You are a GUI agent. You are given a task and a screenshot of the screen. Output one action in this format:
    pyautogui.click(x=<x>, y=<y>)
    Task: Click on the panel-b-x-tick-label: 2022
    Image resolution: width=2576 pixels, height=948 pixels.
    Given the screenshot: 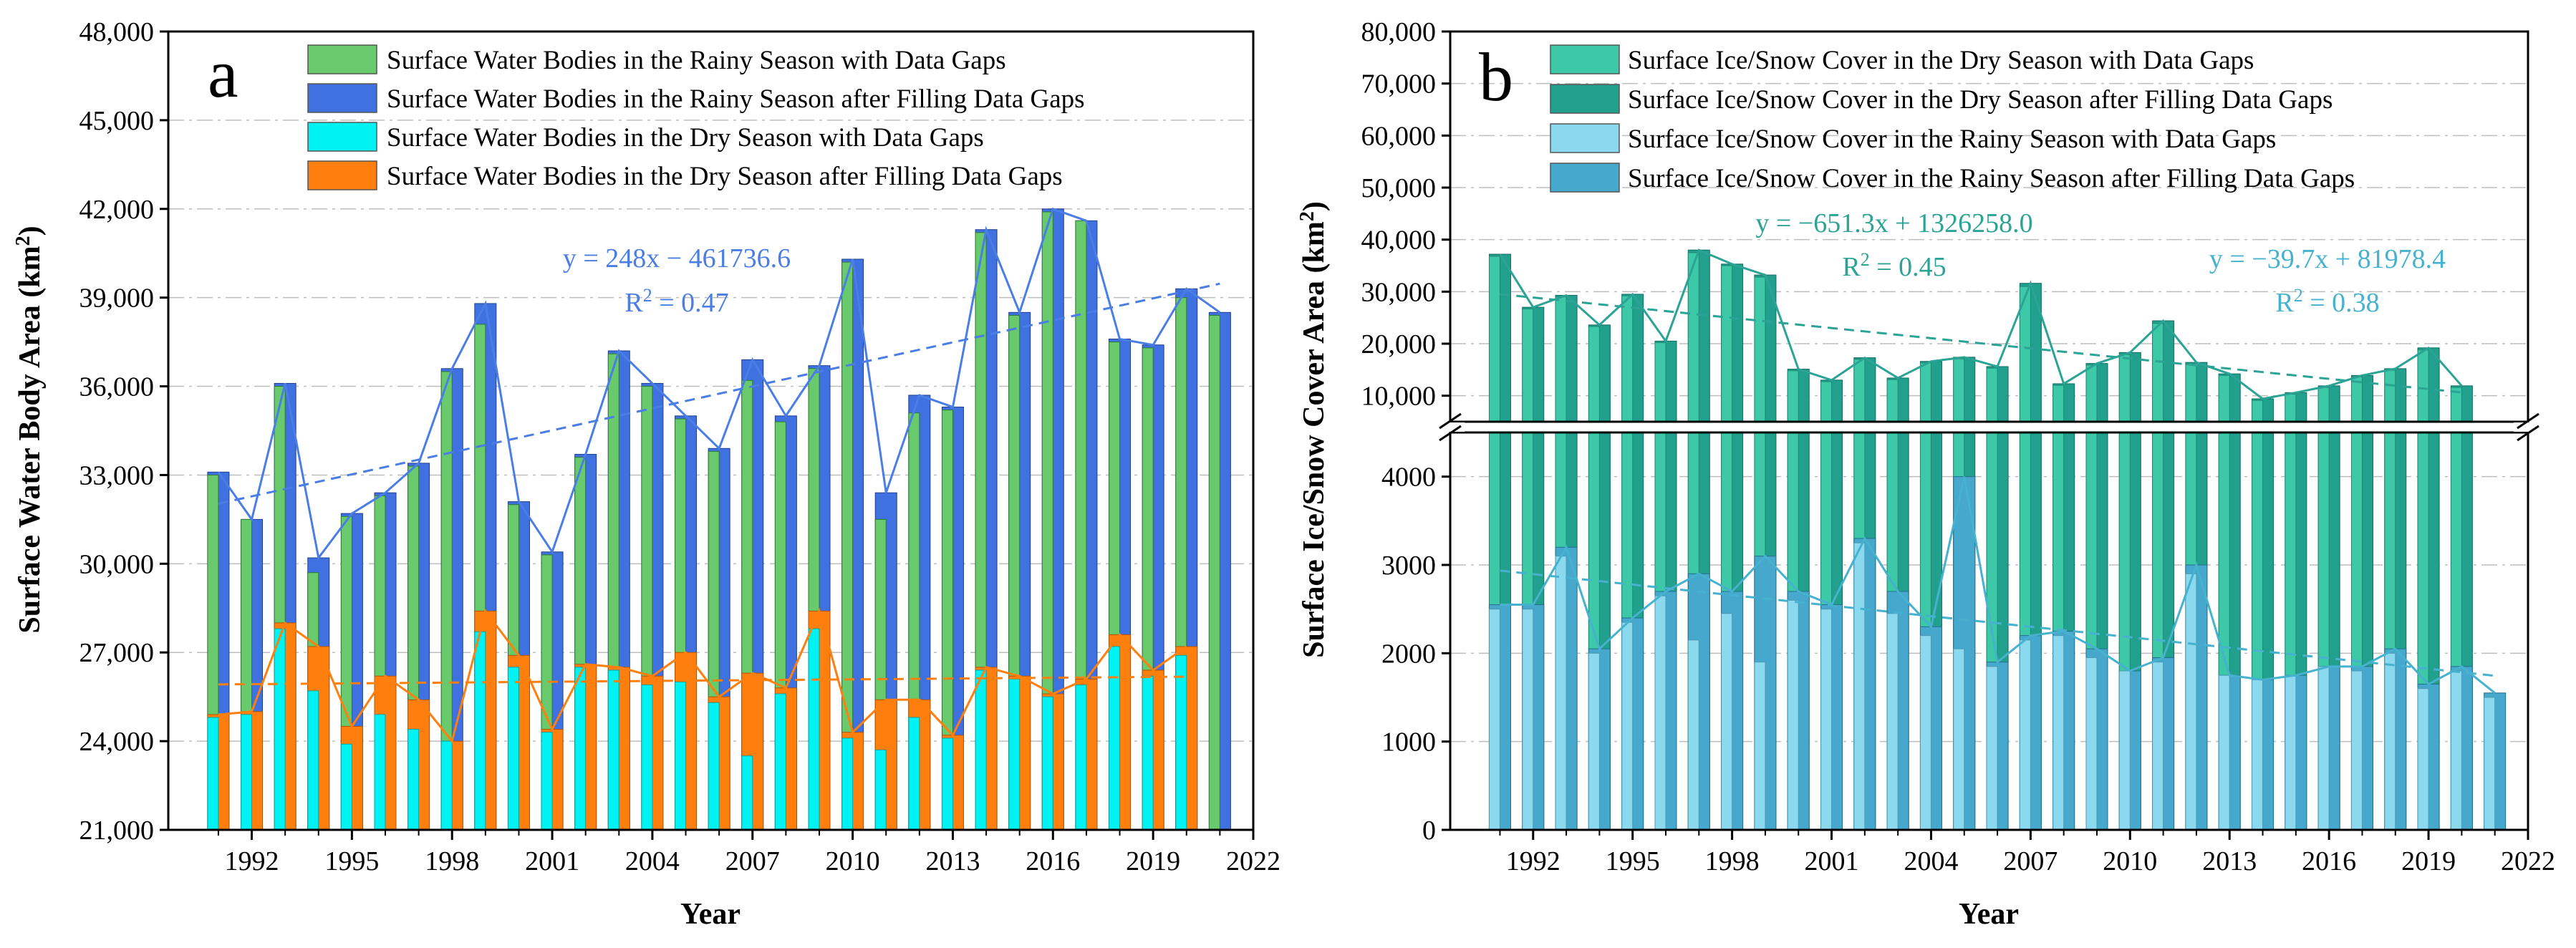 What is the action you would take?
    pyautogui.click(x=2528, y=861)
    